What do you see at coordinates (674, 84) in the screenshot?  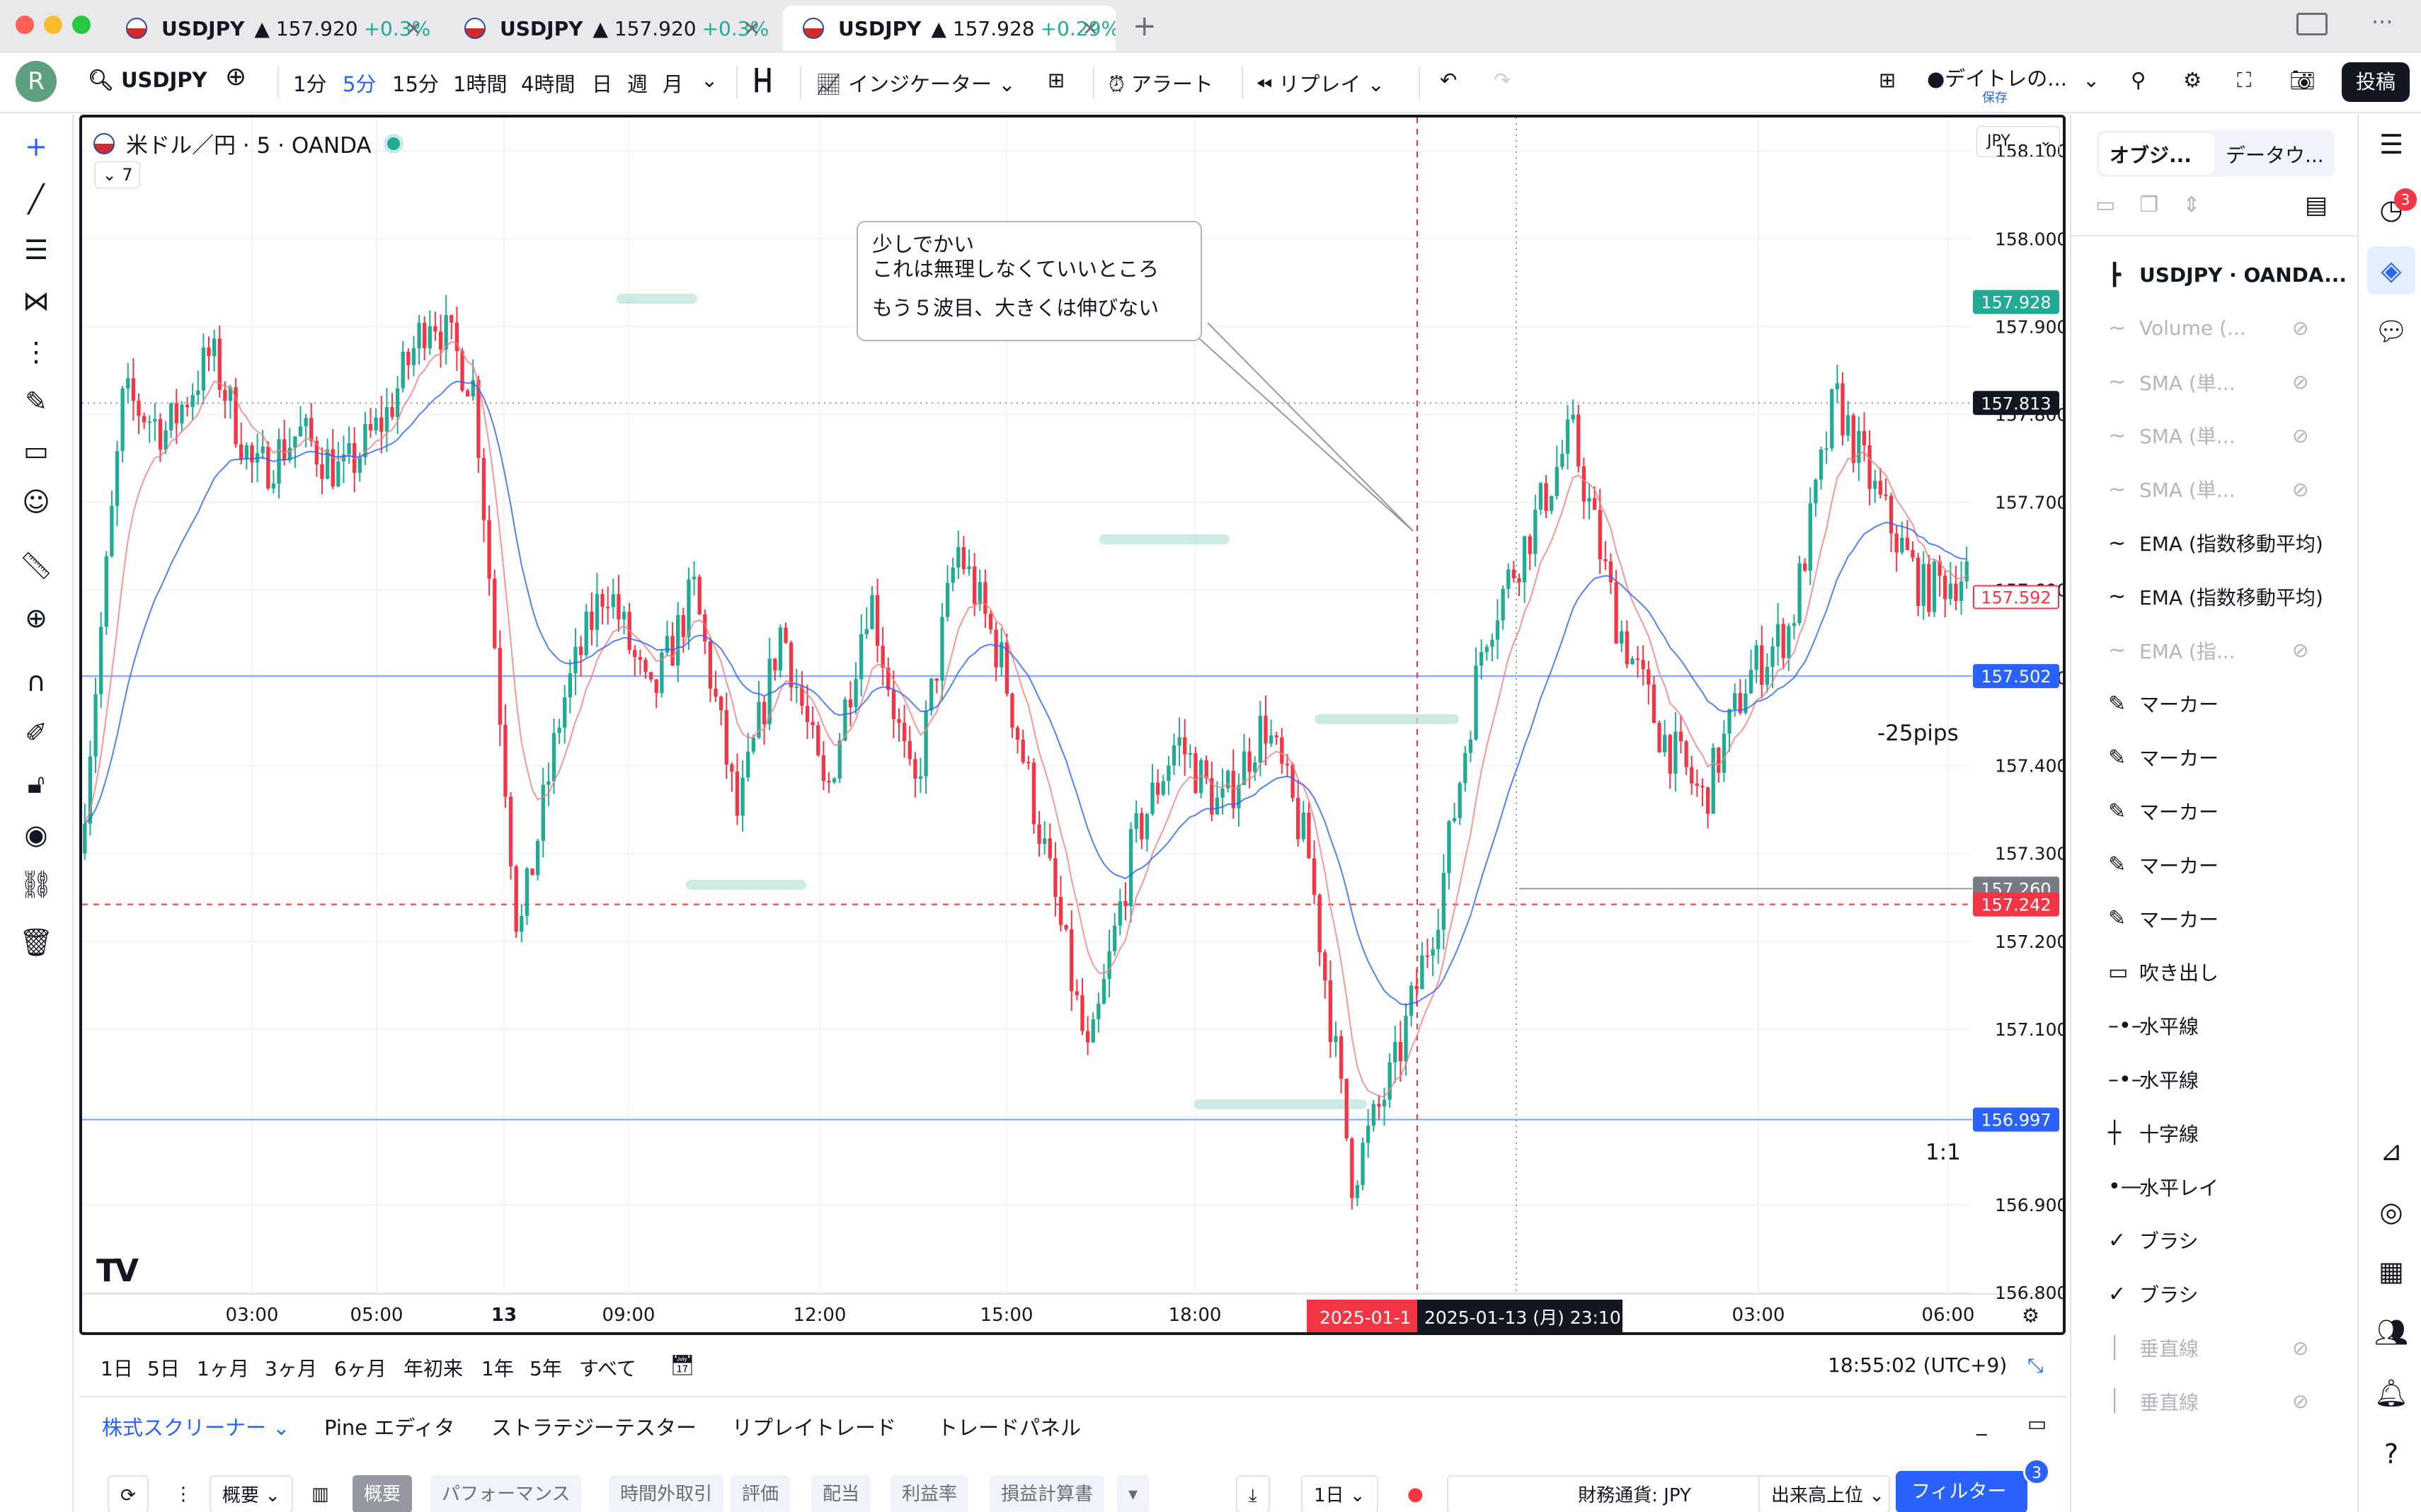 I see `interval-month: 月` at bounding box center [674, 84].